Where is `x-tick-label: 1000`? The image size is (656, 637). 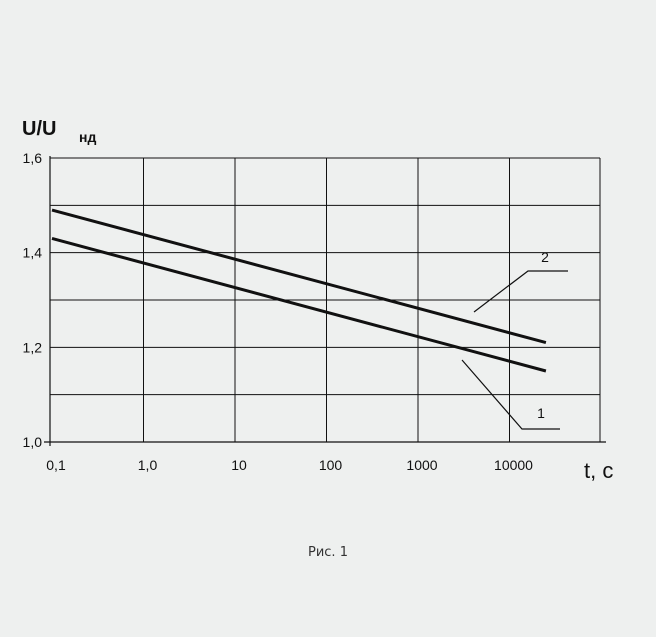 x-tick-label: 1000 is located at coordinates (421, 465).